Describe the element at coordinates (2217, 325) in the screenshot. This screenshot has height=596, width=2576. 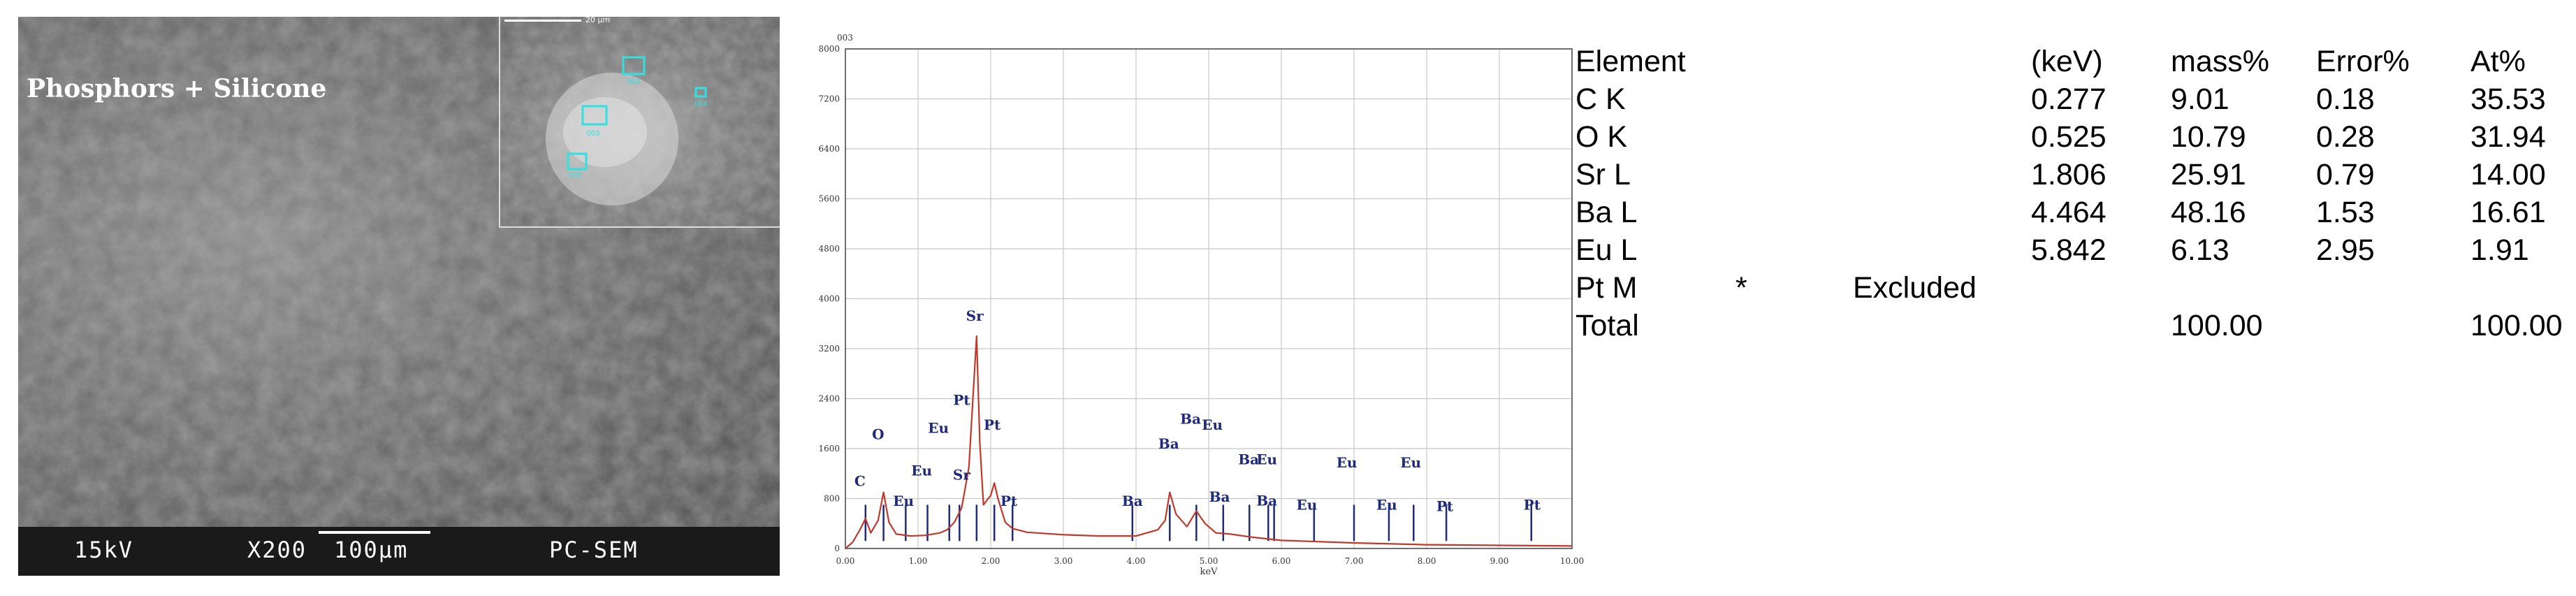
I see `table-cell-mass: 100.00` at that location.